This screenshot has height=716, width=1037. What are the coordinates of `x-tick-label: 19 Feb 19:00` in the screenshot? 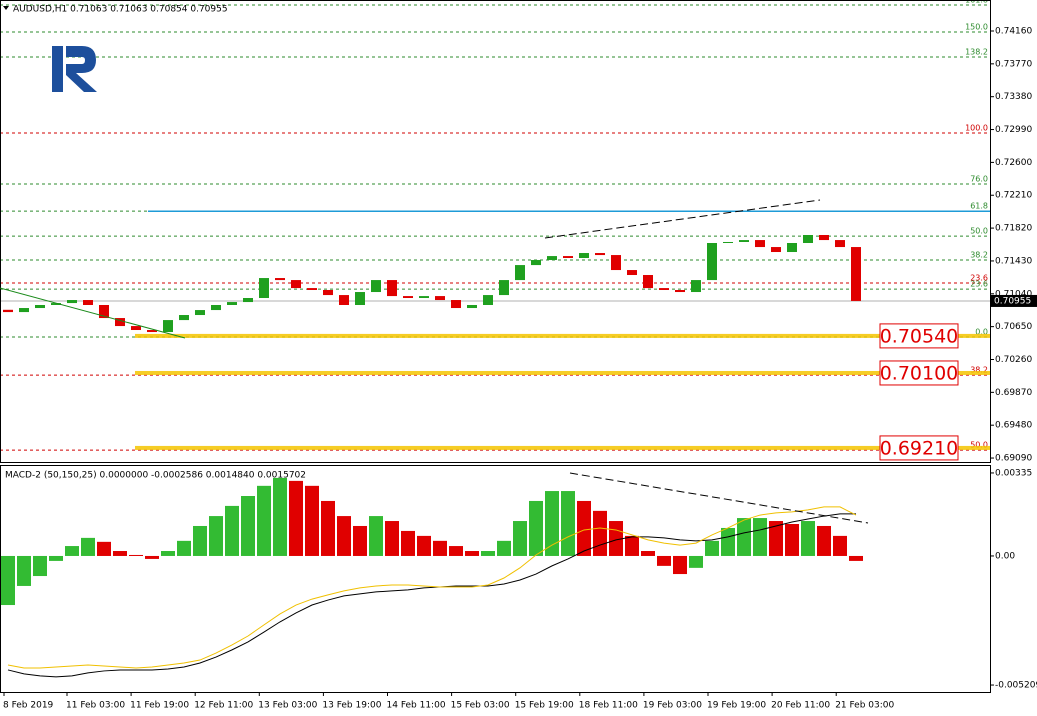 It's located at (736, 706).